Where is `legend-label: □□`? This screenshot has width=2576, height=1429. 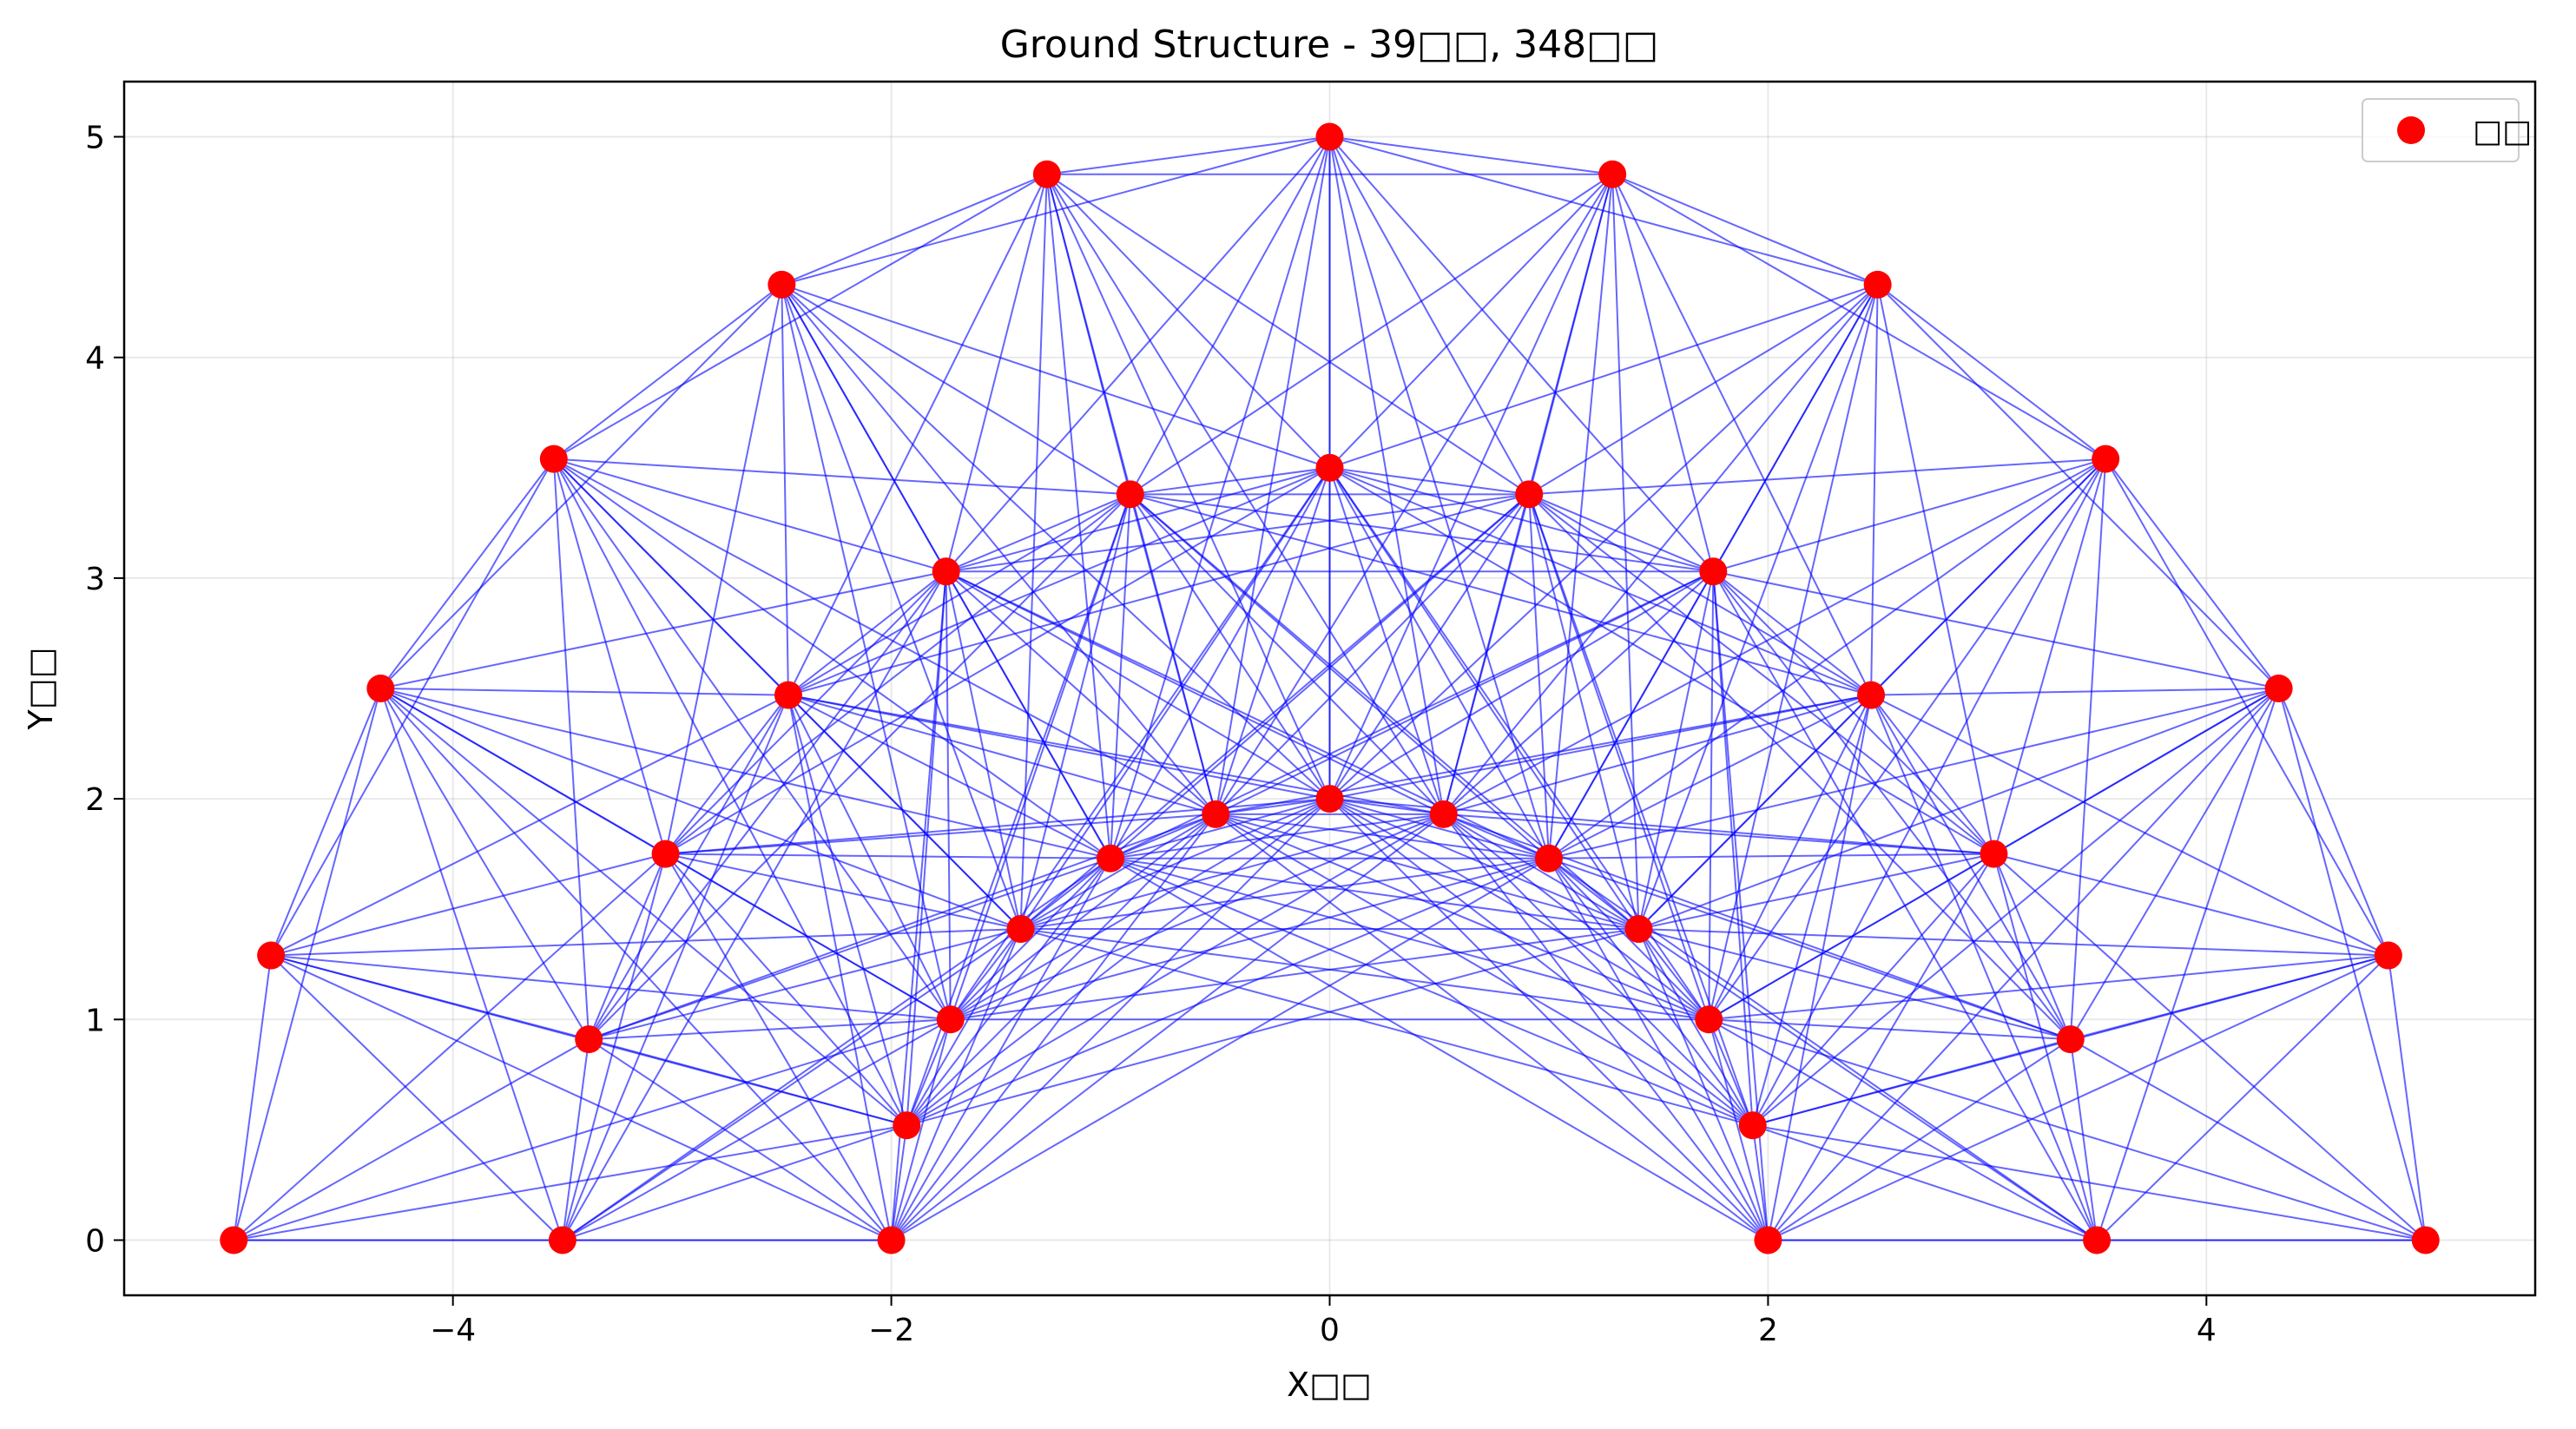
legend-label: □□ is located at coordinates (2502, 132).